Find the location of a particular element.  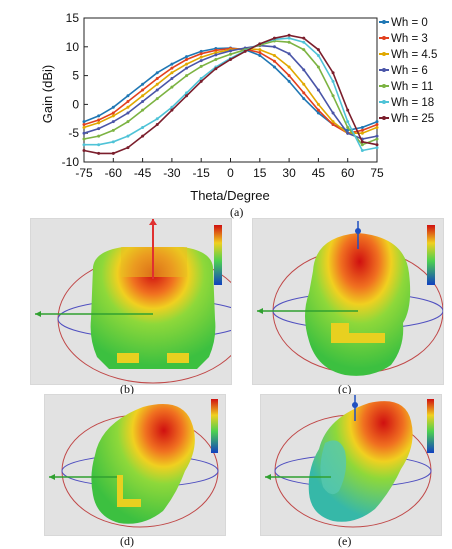

x-tick-label: 15 is located at coordinates (260, 173).